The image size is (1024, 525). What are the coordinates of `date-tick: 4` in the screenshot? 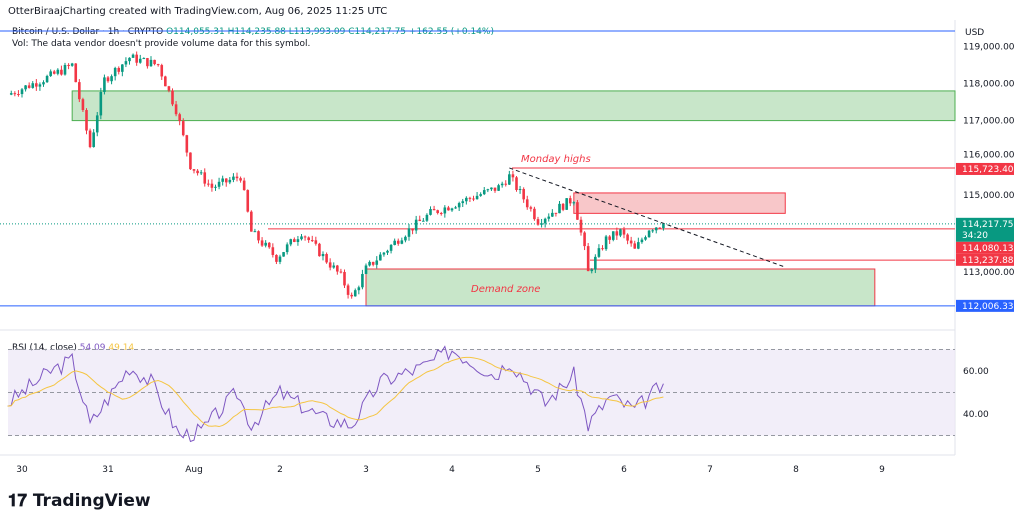 It's located at (452, 470).